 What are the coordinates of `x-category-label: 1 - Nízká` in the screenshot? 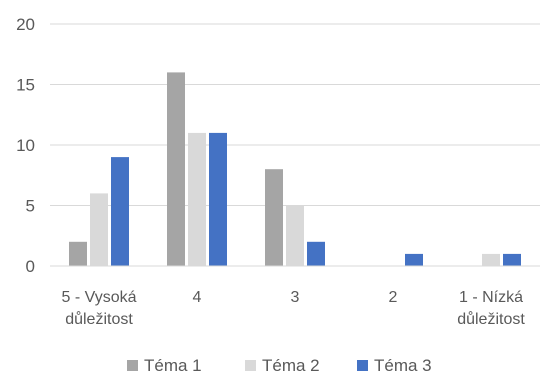 It's located at (491, 297).